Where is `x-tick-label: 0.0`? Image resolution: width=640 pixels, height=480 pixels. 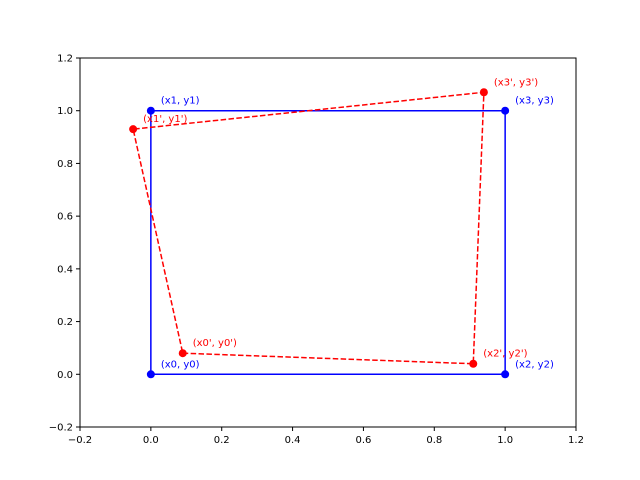 x-tick-label: 0.0 is located at coordinates (151, 440).